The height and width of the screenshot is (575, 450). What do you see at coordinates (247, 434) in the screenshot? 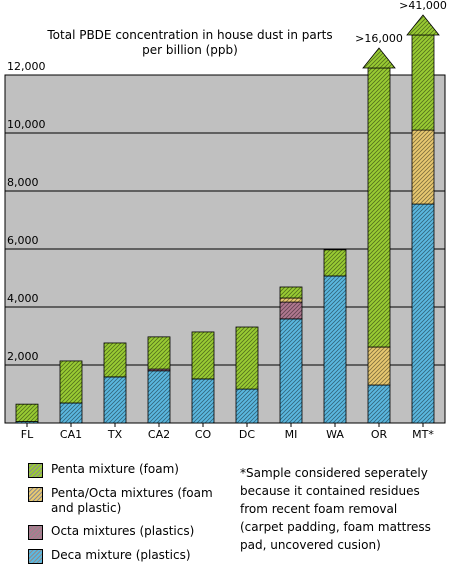
I see `x-tick-label: DC` at bounding box center [247, 434].